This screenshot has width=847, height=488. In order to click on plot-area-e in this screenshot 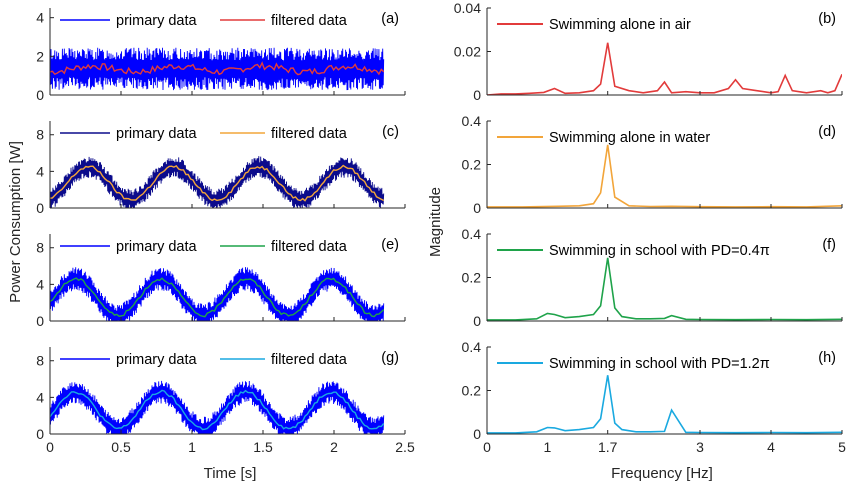, I will do `click(217, 294)`.